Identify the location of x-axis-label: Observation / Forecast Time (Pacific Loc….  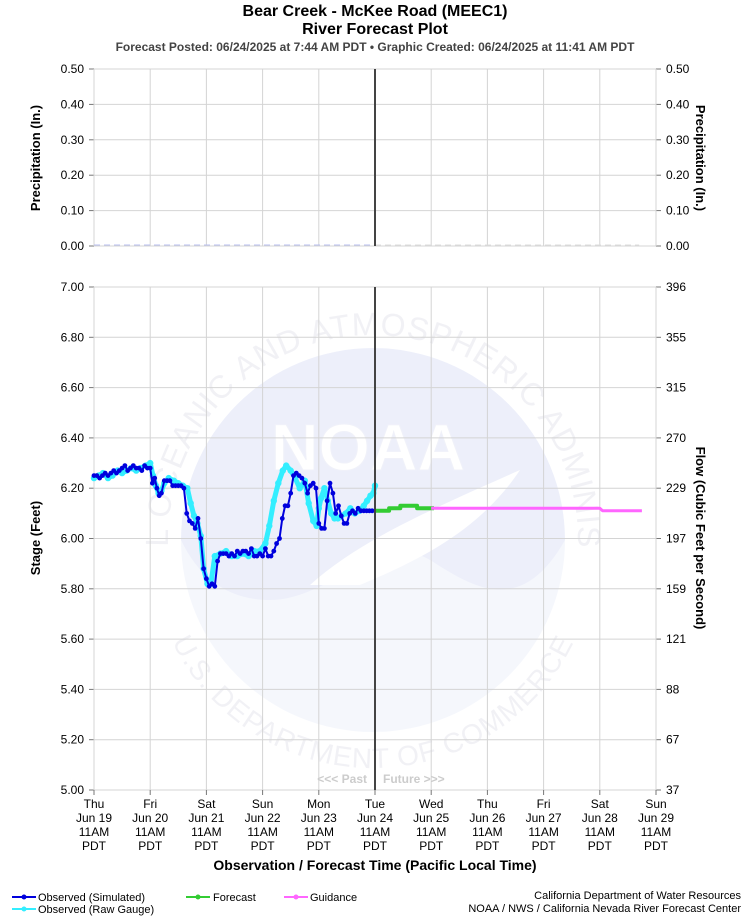
(374, 865).